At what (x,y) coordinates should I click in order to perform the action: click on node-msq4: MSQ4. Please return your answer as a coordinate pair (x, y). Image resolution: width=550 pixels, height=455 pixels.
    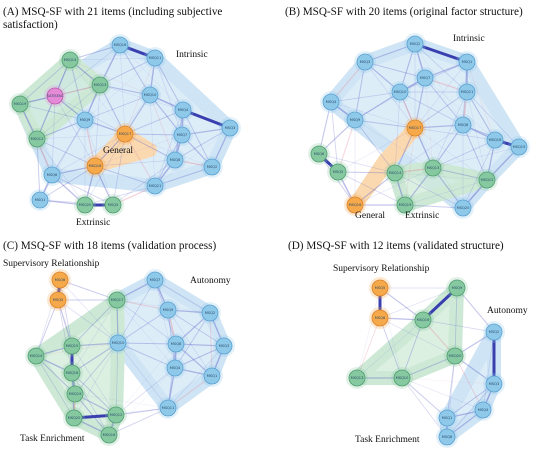
    Looking at the image, I should click on (183, 110).